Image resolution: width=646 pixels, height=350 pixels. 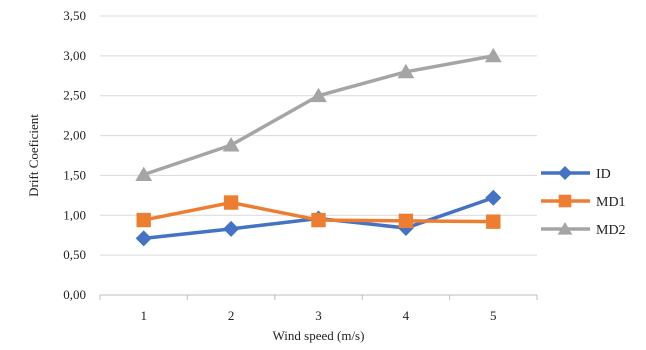 What do you see at coordinates (318, 315) in the screenshot?
I see `x-tick-label: 3` at bounding box center [318, 315].